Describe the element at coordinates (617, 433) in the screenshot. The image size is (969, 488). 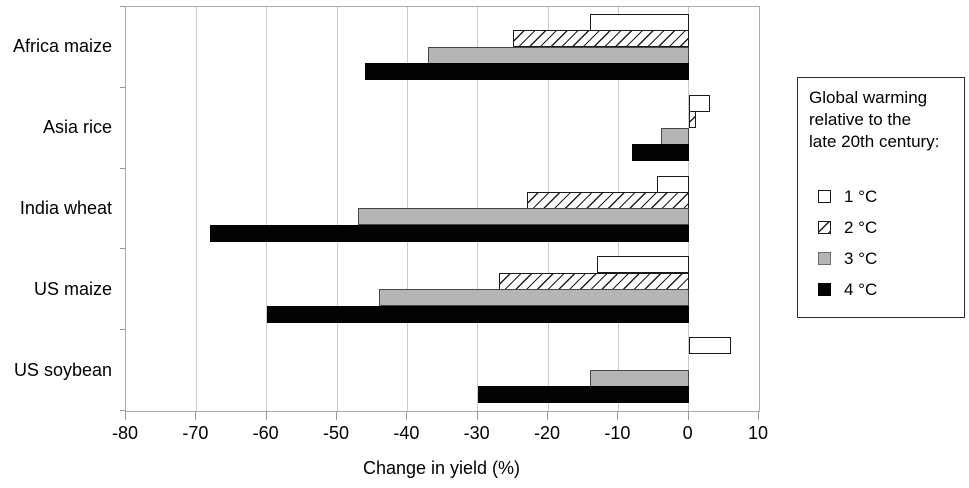
I see `x-tick-label: -10` at that location.